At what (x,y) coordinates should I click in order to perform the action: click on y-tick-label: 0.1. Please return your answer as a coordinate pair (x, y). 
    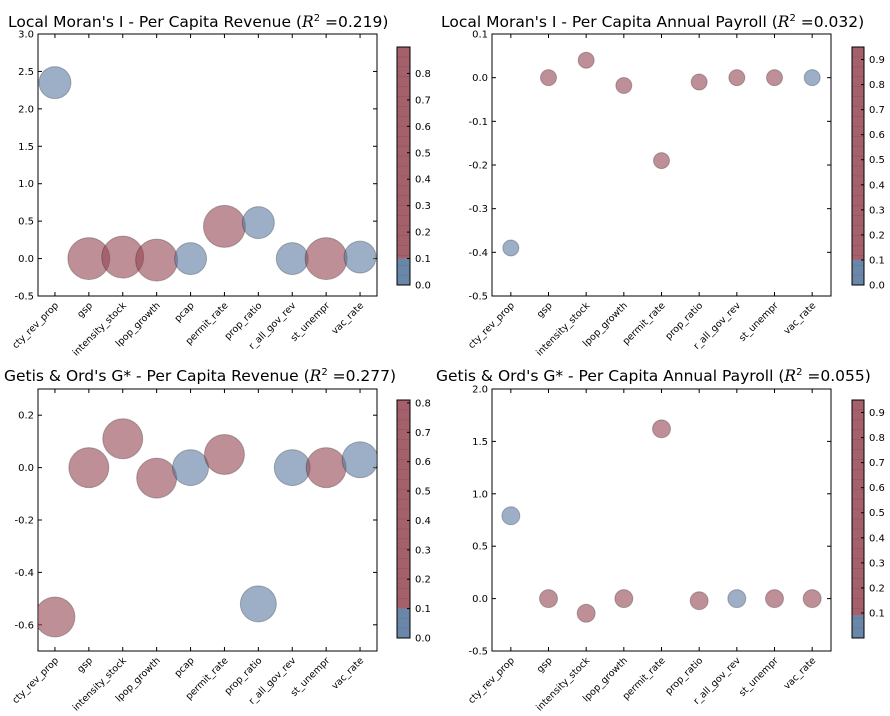
    Looking at the image, I should click on (480, 35).